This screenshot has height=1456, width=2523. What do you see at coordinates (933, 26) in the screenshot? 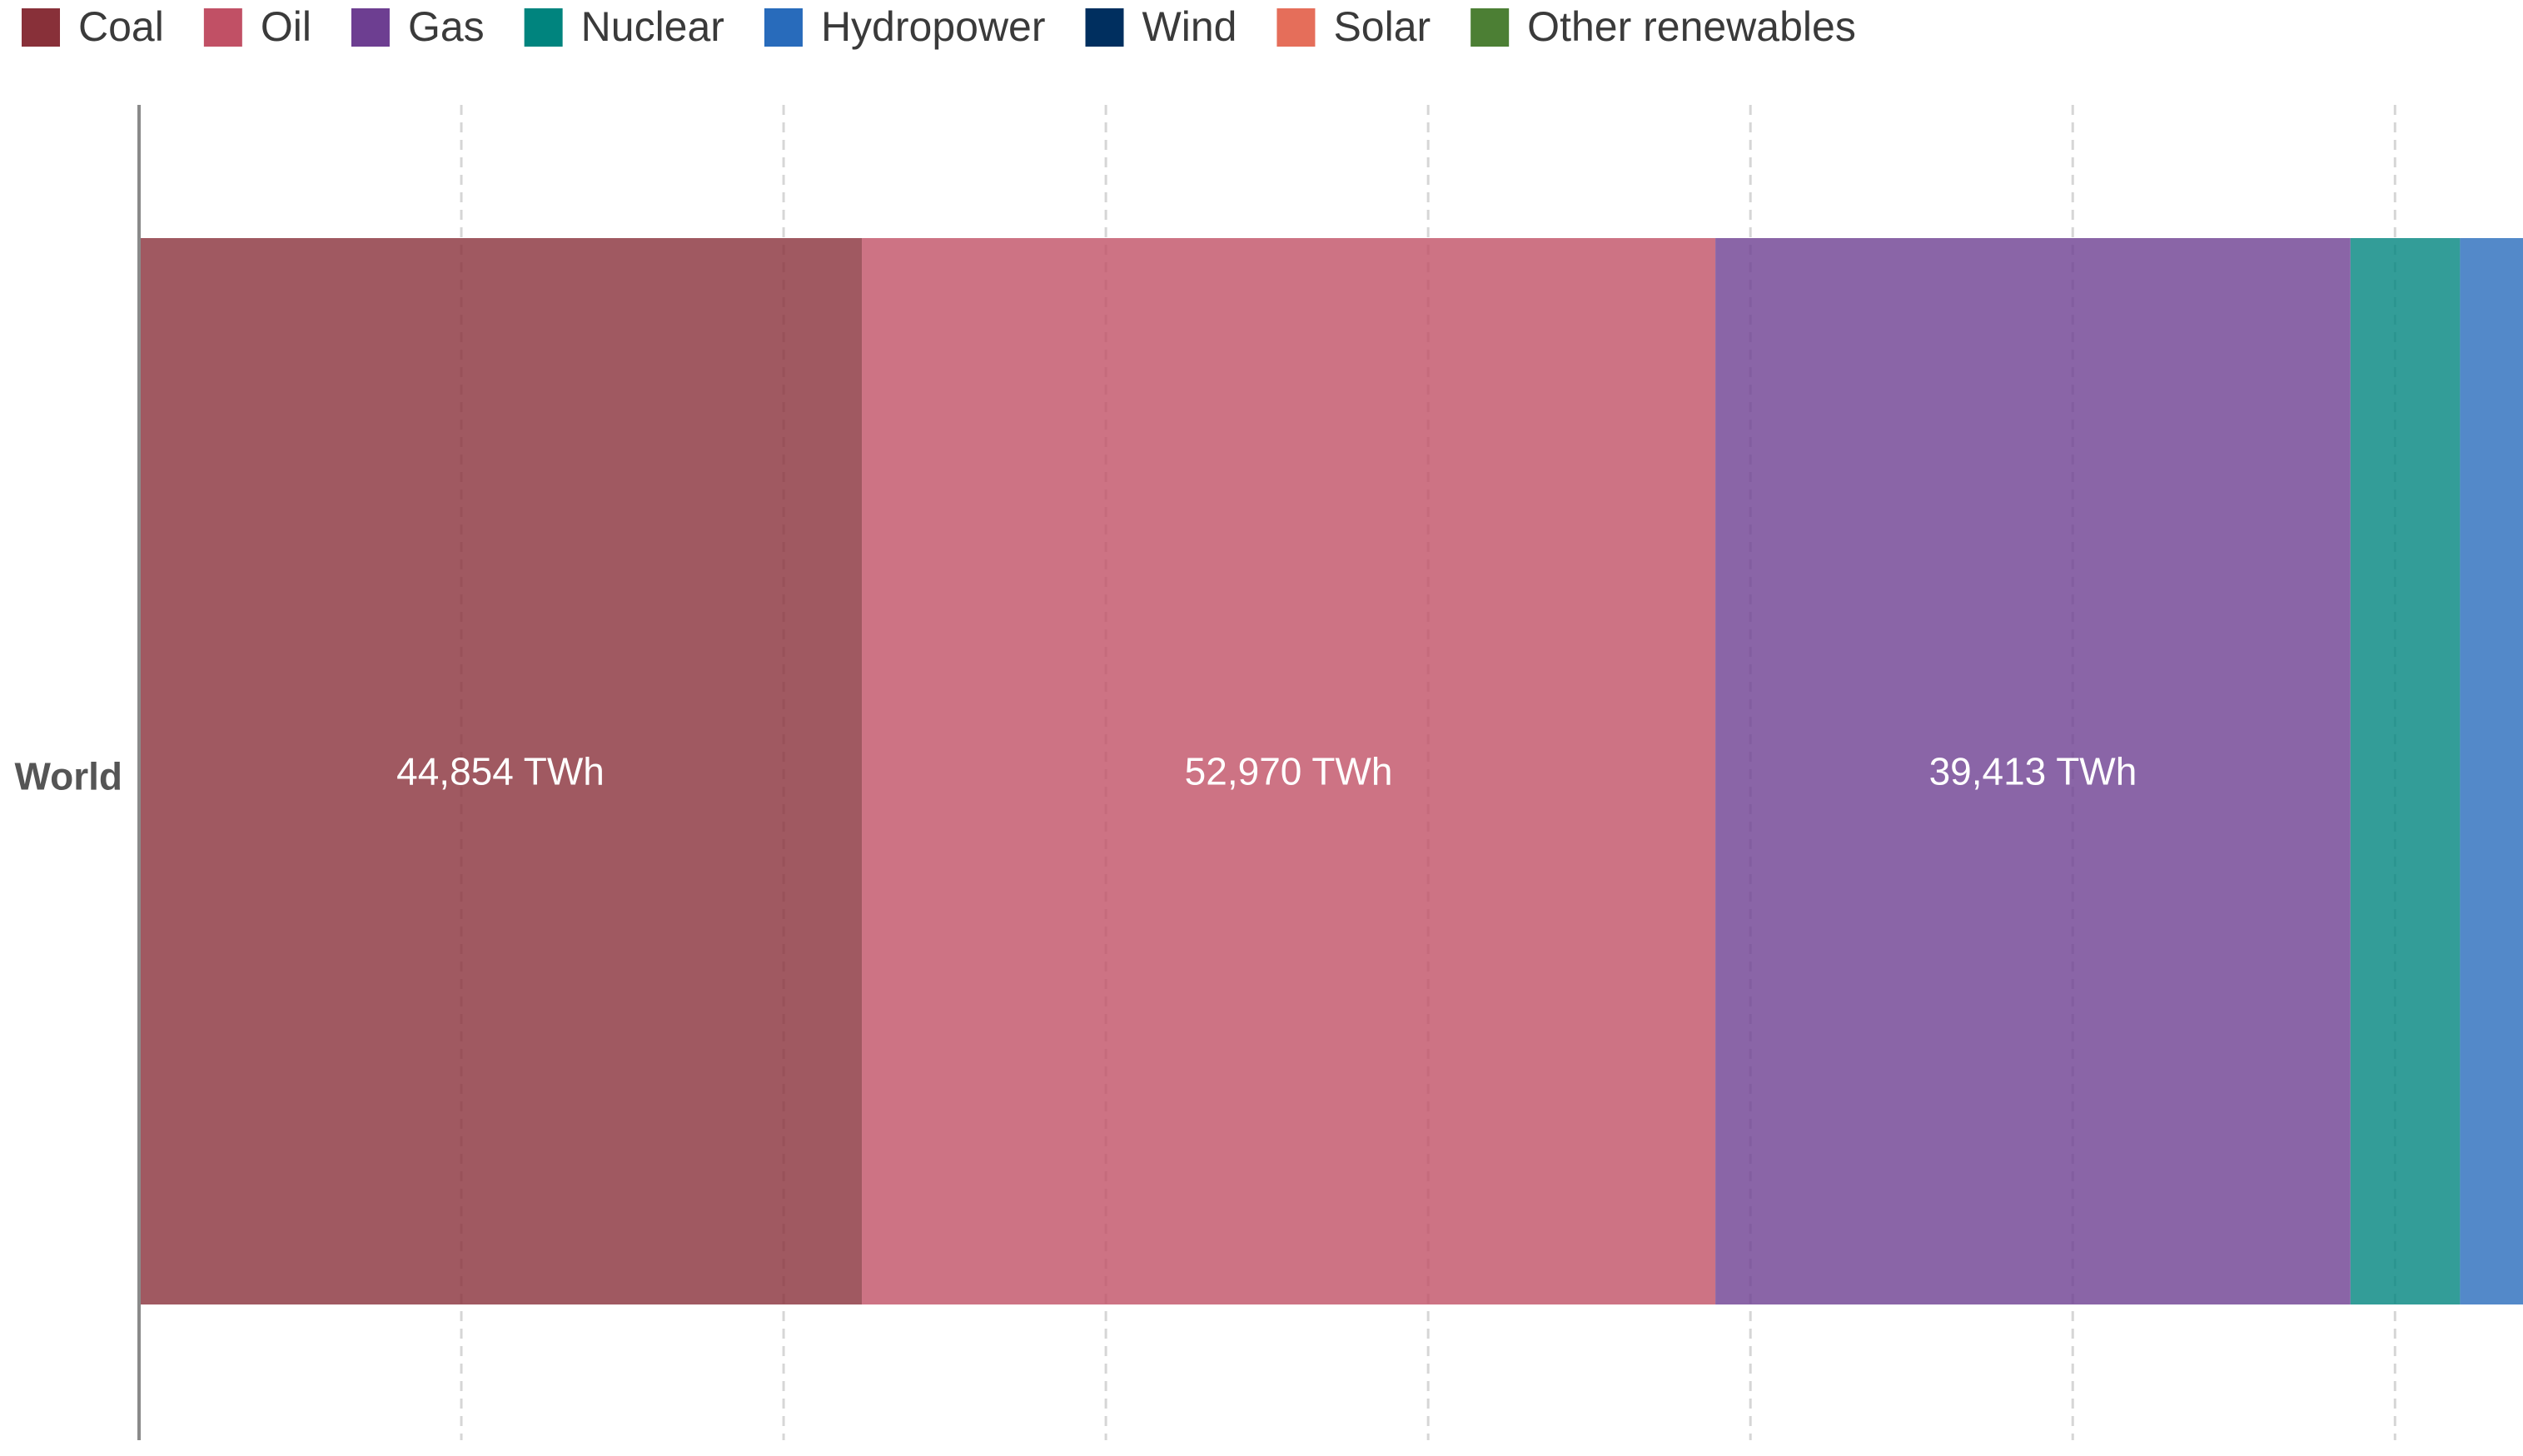
I see `legend-label-hydropower: Hydropower` at bounding box center [933, 26].